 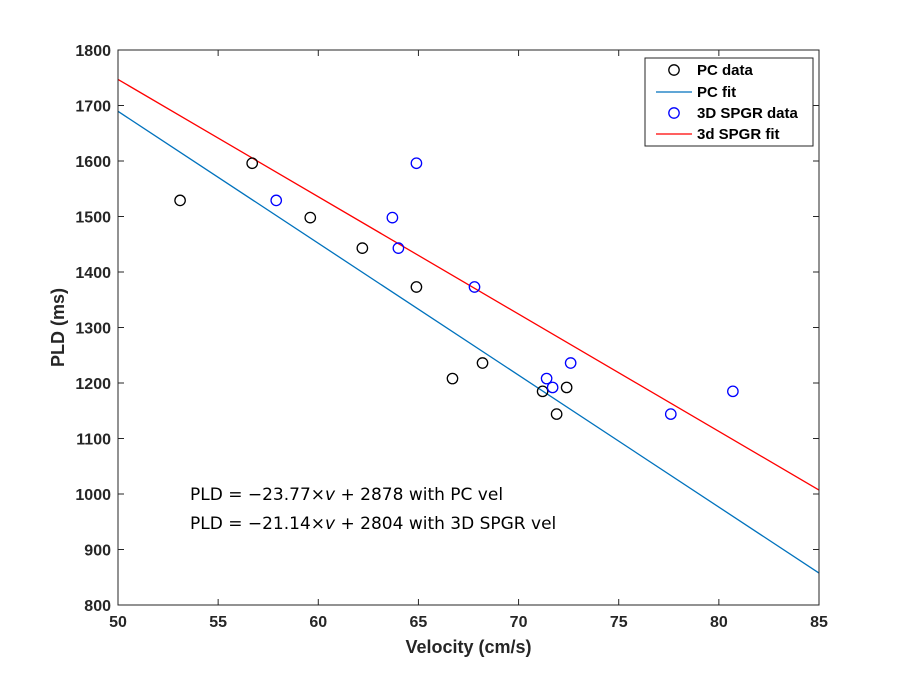 I want to click on x-tick-label: 65, so click(x=419, y=622).